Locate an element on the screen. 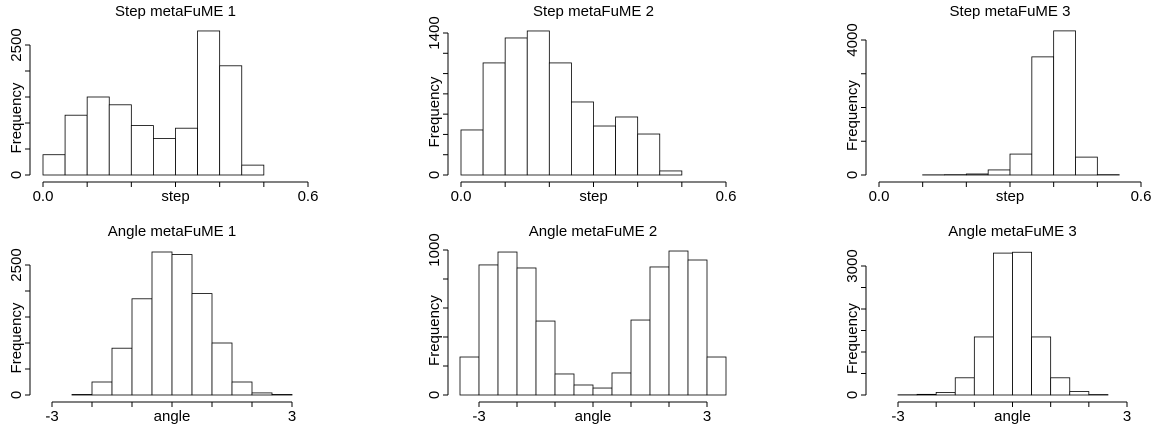  chart-title: Angle metaFuME 3 is located at coordinates (1012, 231).